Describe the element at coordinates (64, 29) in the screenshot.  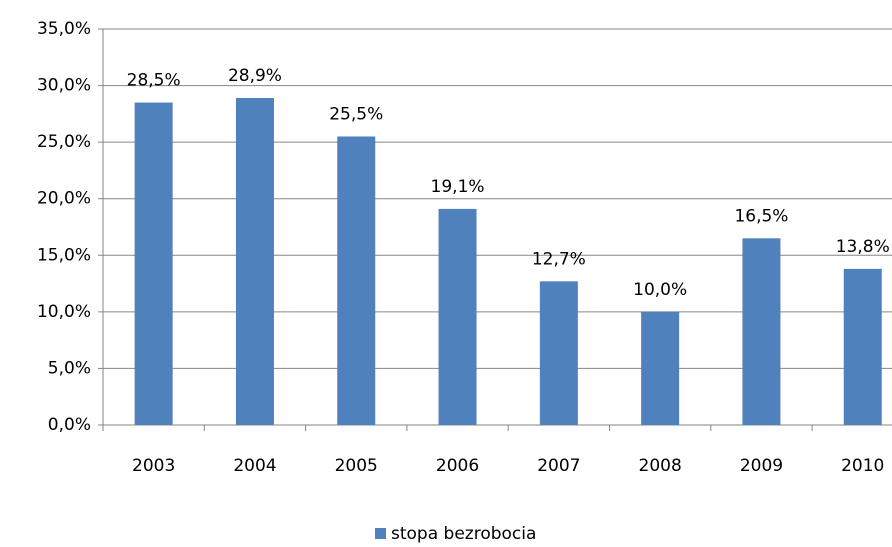
I see `y-tick-label: 35,0%` at that location.